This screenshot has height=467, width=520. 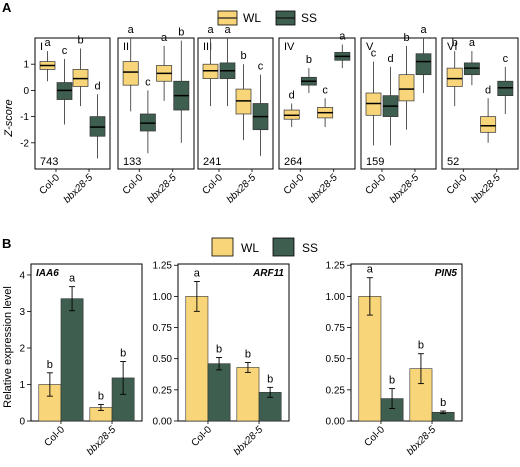 I want to click on y-tick-label: 0.00, so click(x=336, y=422).